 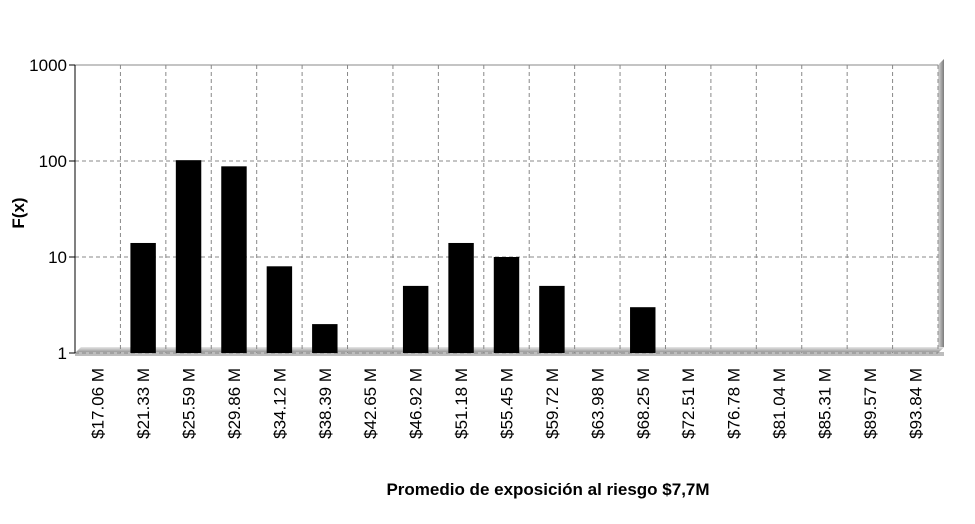 I want to click on x-tick-label: $76.78 M, so click(x=734, y=403).